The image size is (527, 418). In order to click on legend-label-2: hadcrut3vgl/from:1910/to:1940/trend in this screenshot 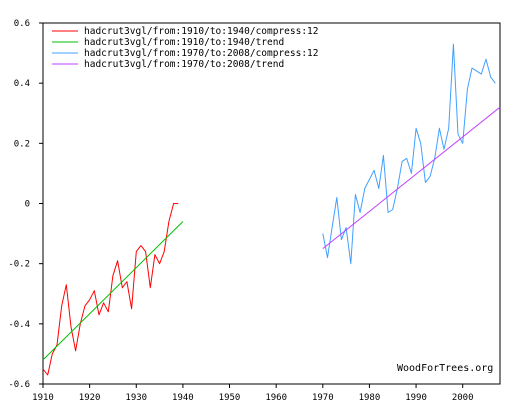, I will do `click(184, 42)`.